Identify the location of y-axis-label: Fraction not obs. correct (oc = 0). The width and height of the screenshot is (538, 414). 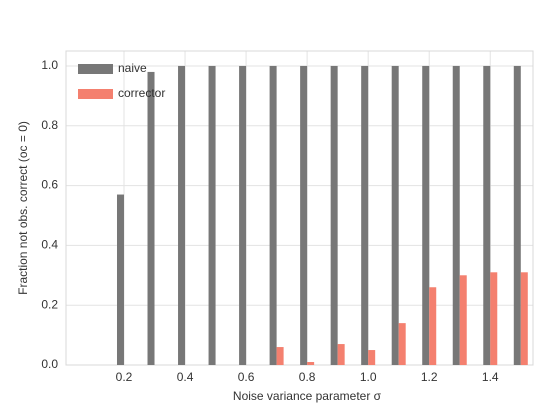
(23, 208).